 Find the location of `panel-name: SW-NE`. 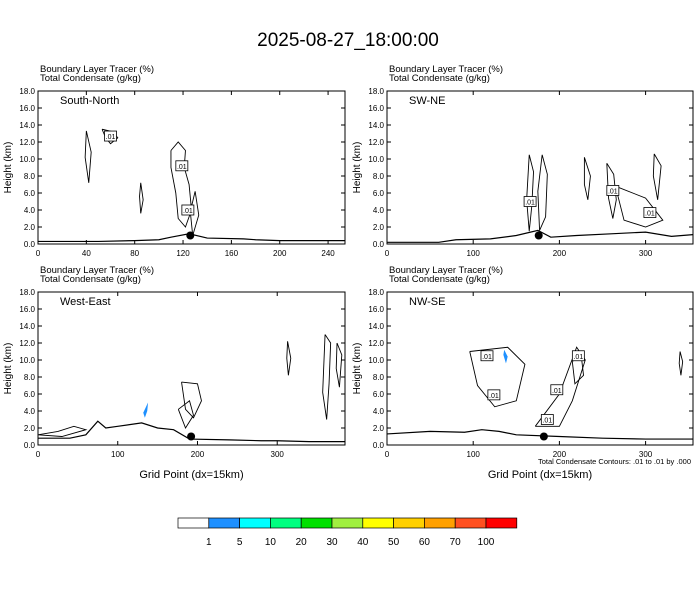

panel-name: SW-NE is located at coordinates (427, 101).